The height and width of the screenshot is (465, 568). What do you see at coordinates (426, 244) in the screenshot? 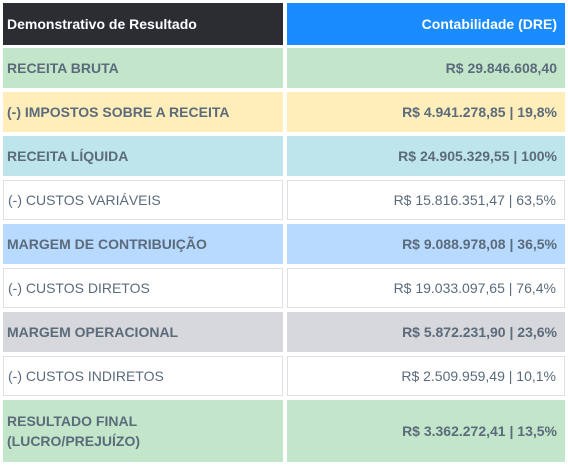
I see `row-value: R$ 9.088.978,08 | 36,5%` at bounding box center [426, 244].